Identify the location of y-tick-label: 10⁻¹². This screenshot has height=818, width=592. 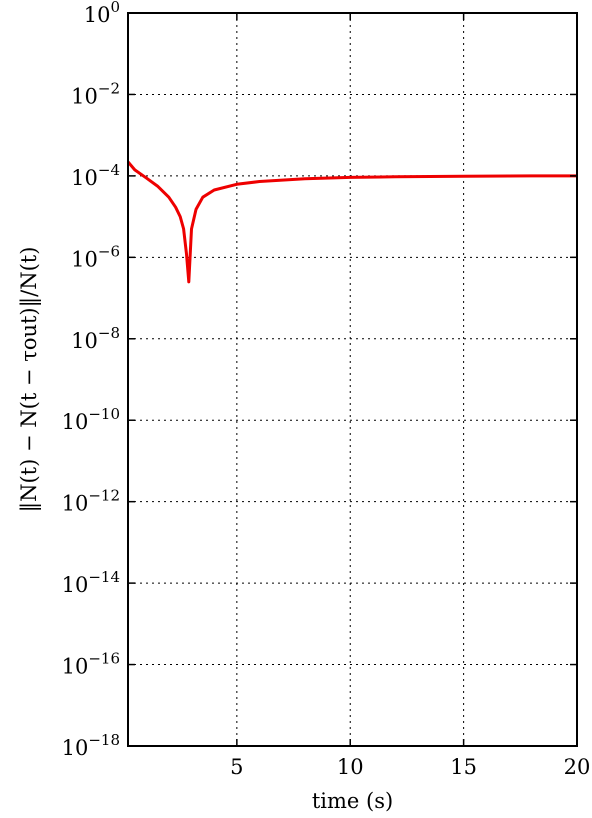
(91, 501).